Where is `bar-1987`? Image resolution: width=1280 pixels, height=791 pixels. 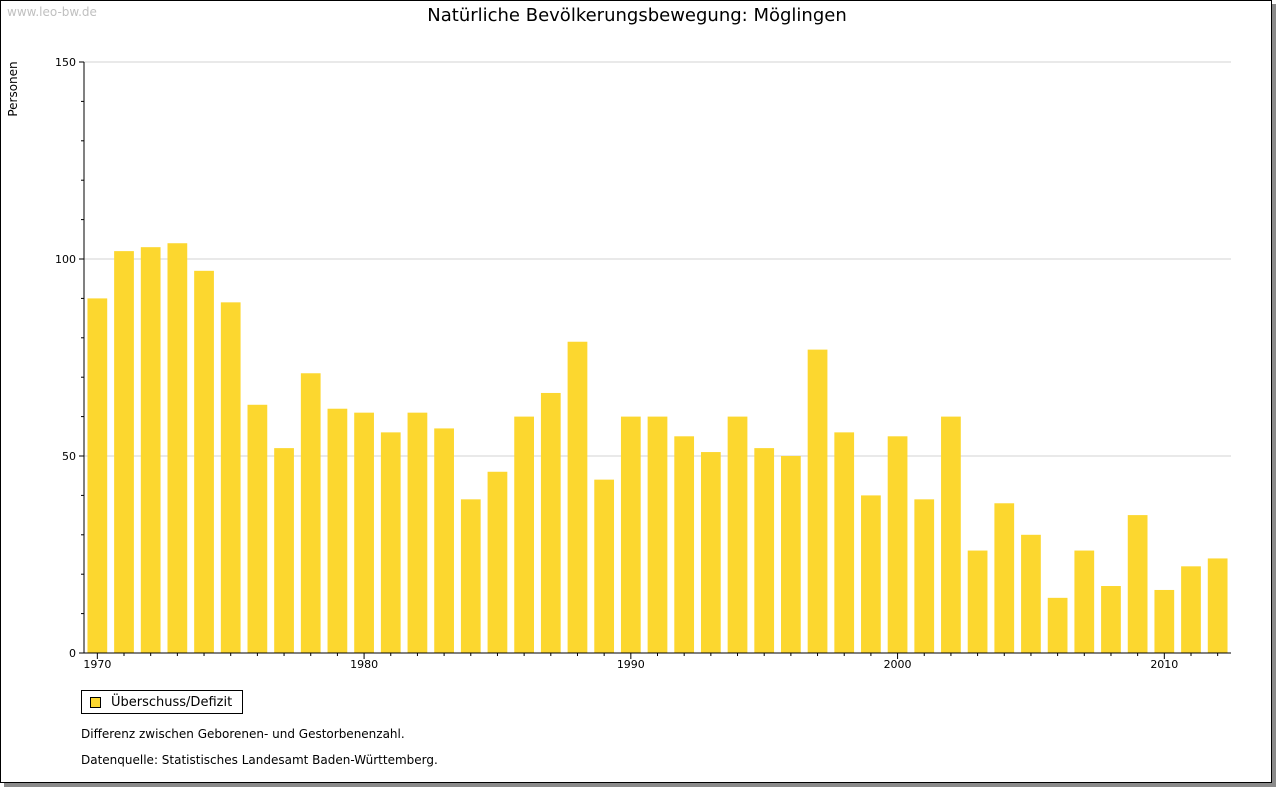
bar-1987 is located at coordinates (550, 522).